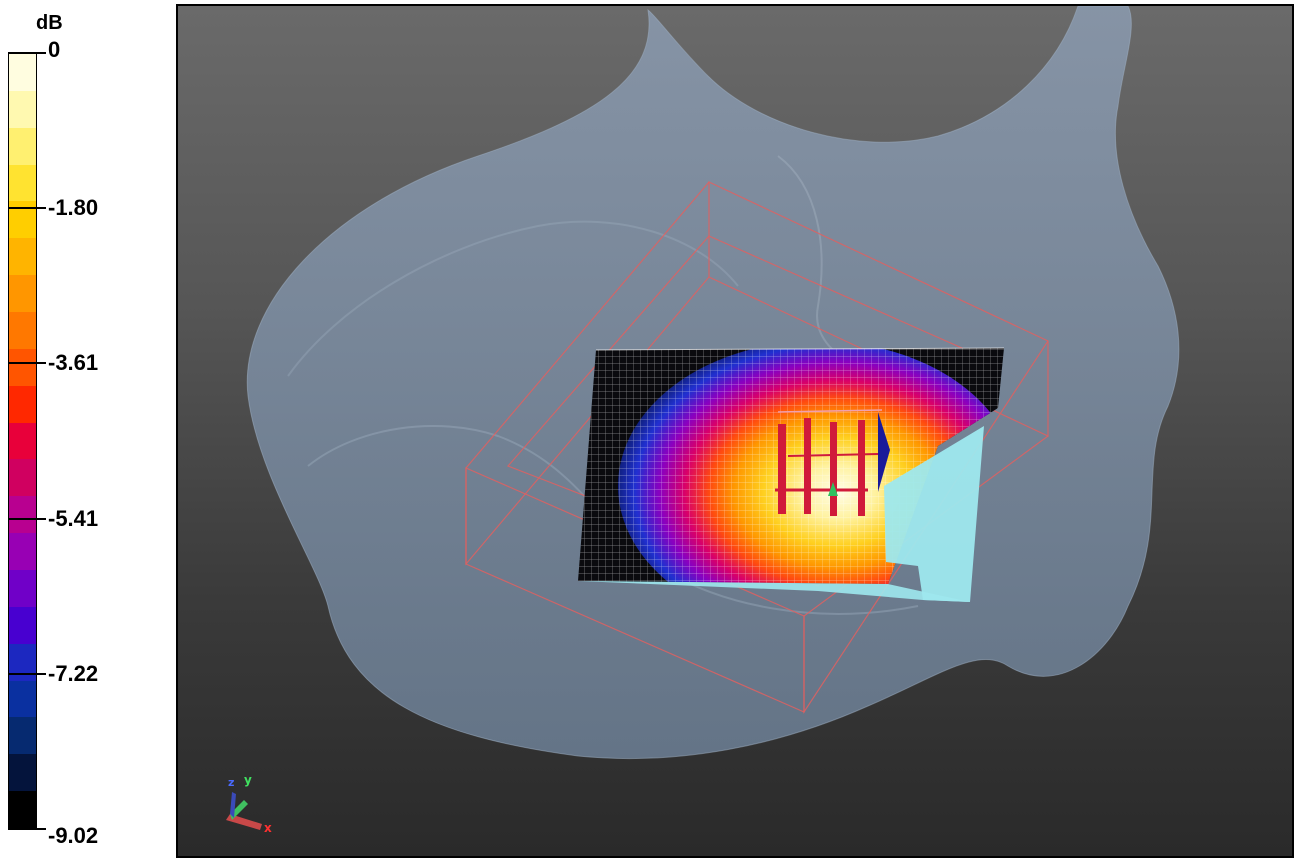  I want to click on antenna-array, so click(832, 462).